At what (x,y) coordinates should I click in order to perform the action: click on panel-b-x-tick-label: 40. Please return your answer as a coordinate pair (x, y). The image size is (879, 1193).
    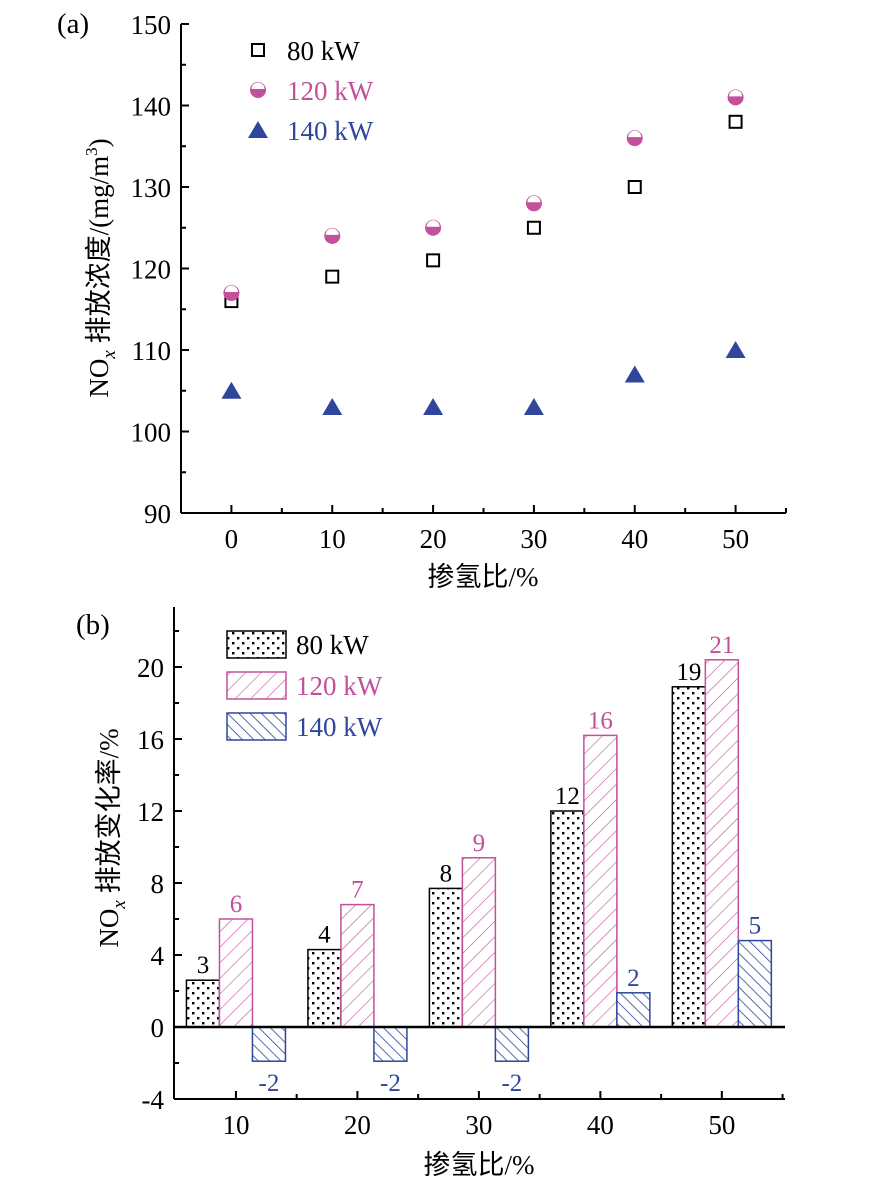
    Looking at the image, I should click on (600, 1125).